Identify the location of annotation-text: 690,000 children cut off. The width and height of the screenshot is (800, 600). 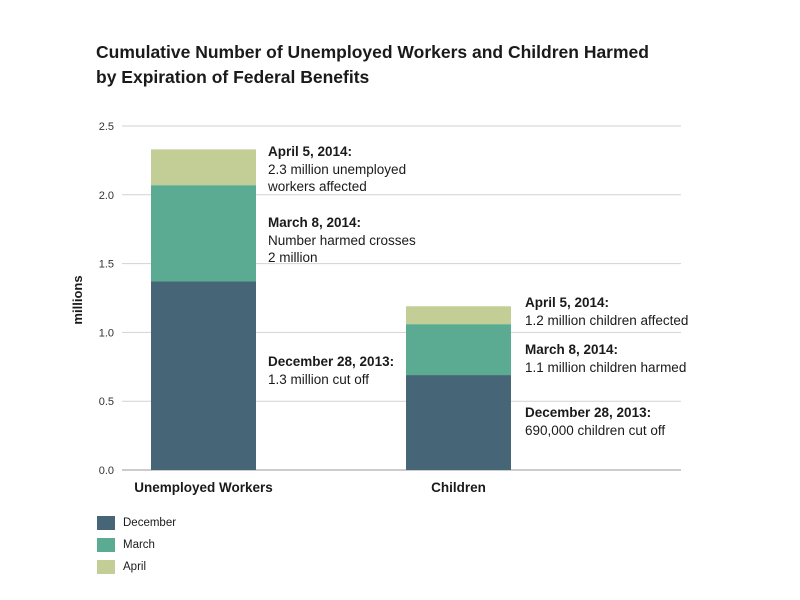
(595, 430).